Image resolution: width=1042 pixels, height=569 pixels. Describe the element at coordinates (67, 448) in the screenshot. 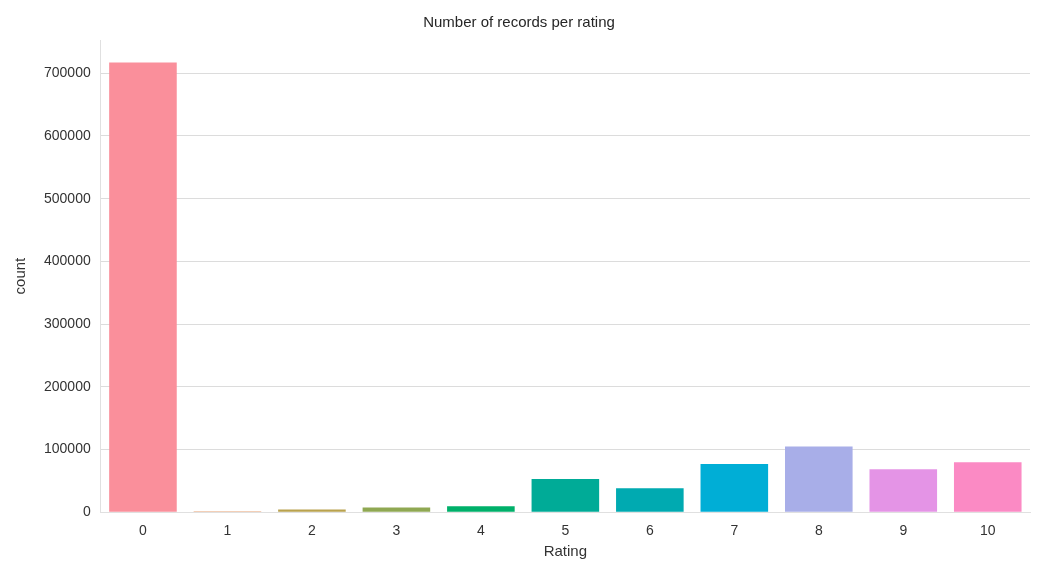

I see `y-tick-label: 100000` at that location.